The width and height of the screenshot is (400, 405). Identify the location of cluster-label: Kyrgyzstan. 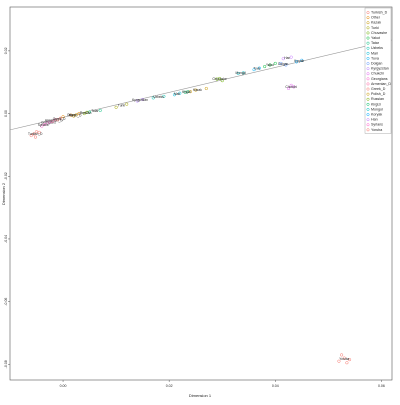
(140, 100).